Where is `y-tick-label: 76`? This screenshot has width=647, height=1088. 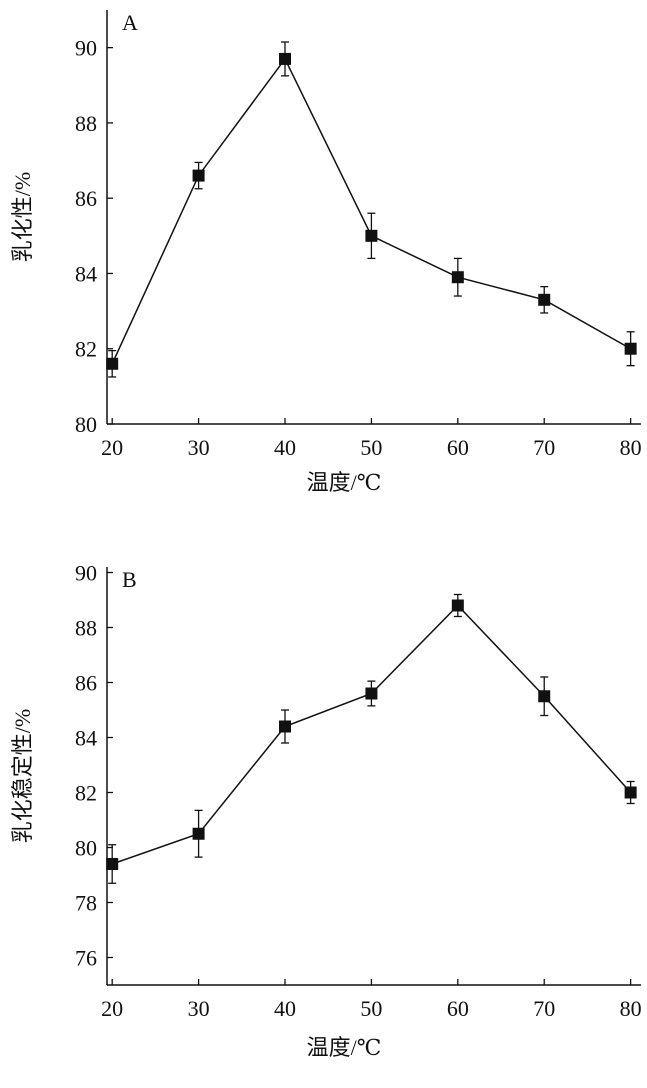
y-tick-label: 76 is located at coordinates (86, 958).